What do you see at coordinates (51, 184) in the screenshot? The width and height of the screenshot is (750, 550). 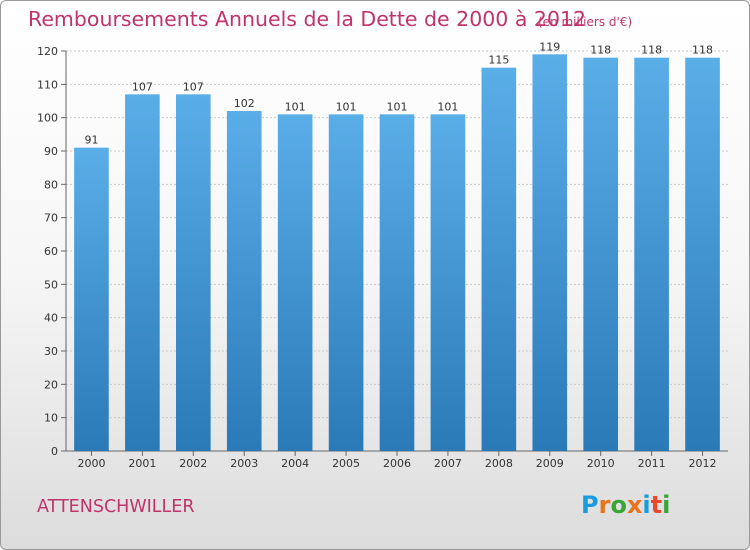 I see `y-tick-label: 80` at bounding box center [51, 184].